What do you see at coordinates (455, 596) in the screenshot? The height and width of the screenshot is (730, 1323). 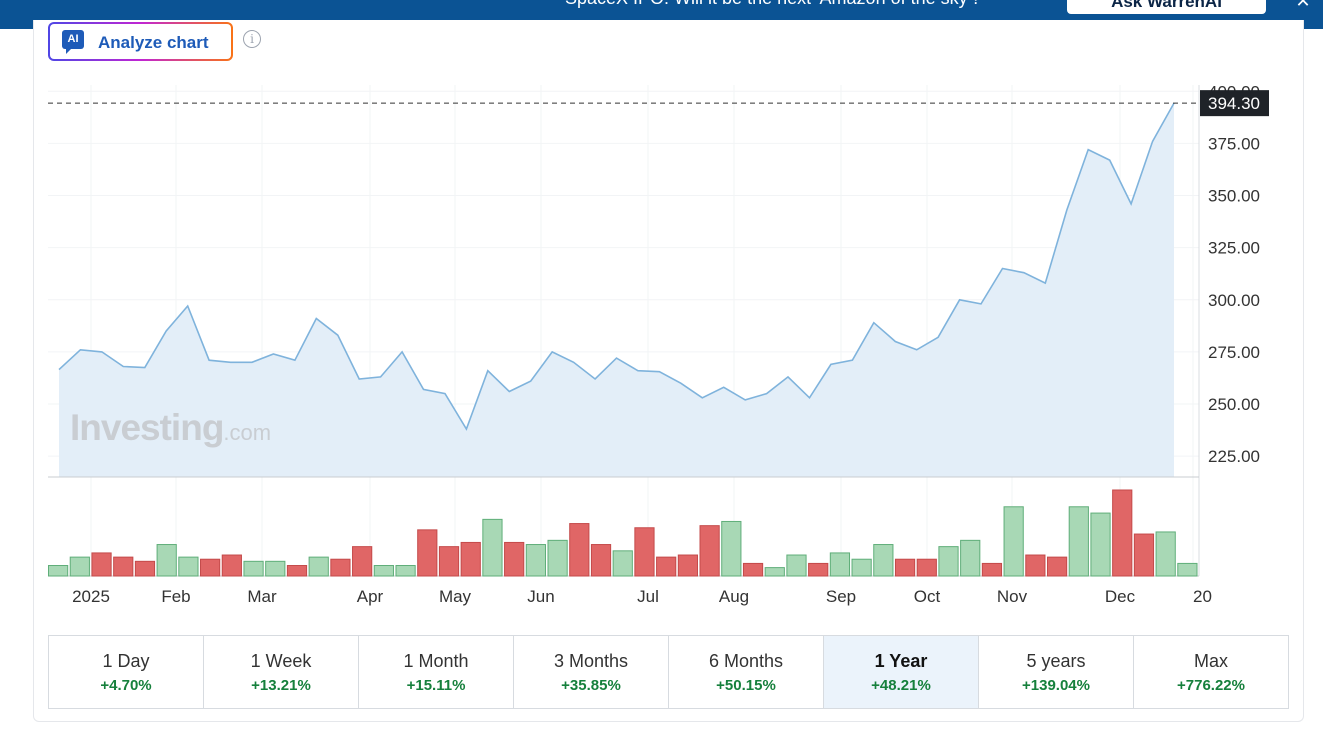 I see `x-tick-label: May` at bounding box center [455, 596].